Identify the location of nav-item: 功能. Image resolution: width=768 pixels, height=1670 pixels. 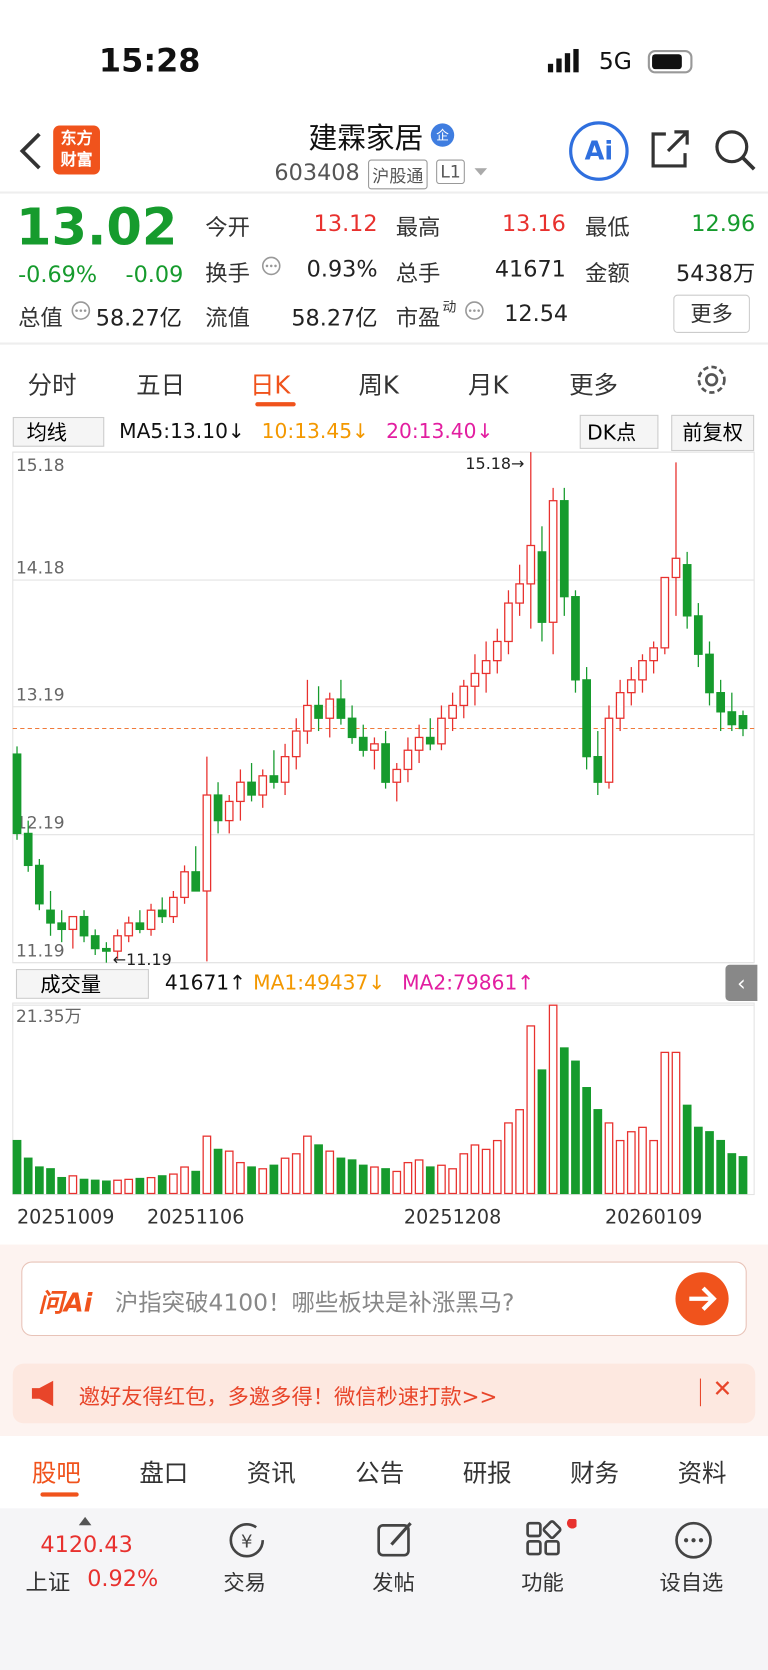
(542, 1583).